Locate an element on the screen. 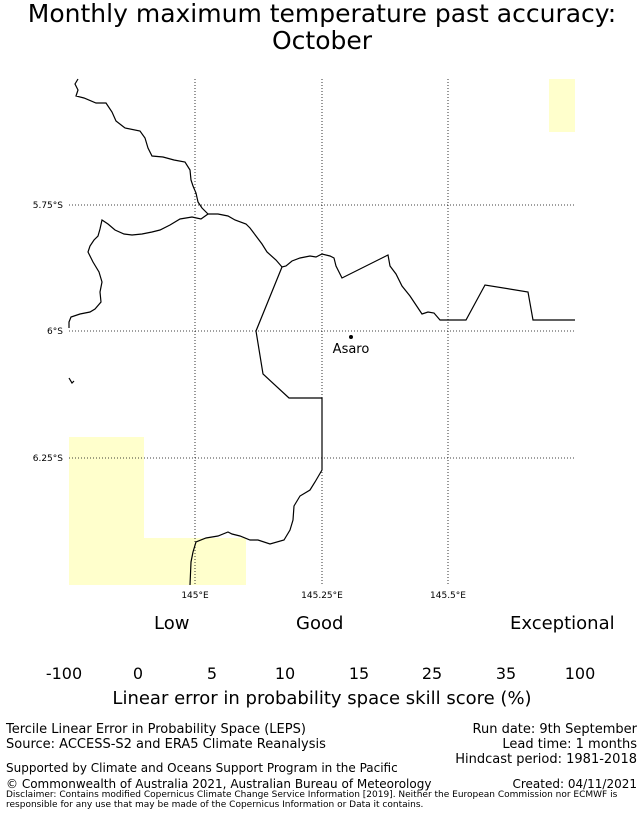 The image size is (644, 816). footer-hindcast: Hindcast period: 1981-2018 is located at coordinates (546, 759).